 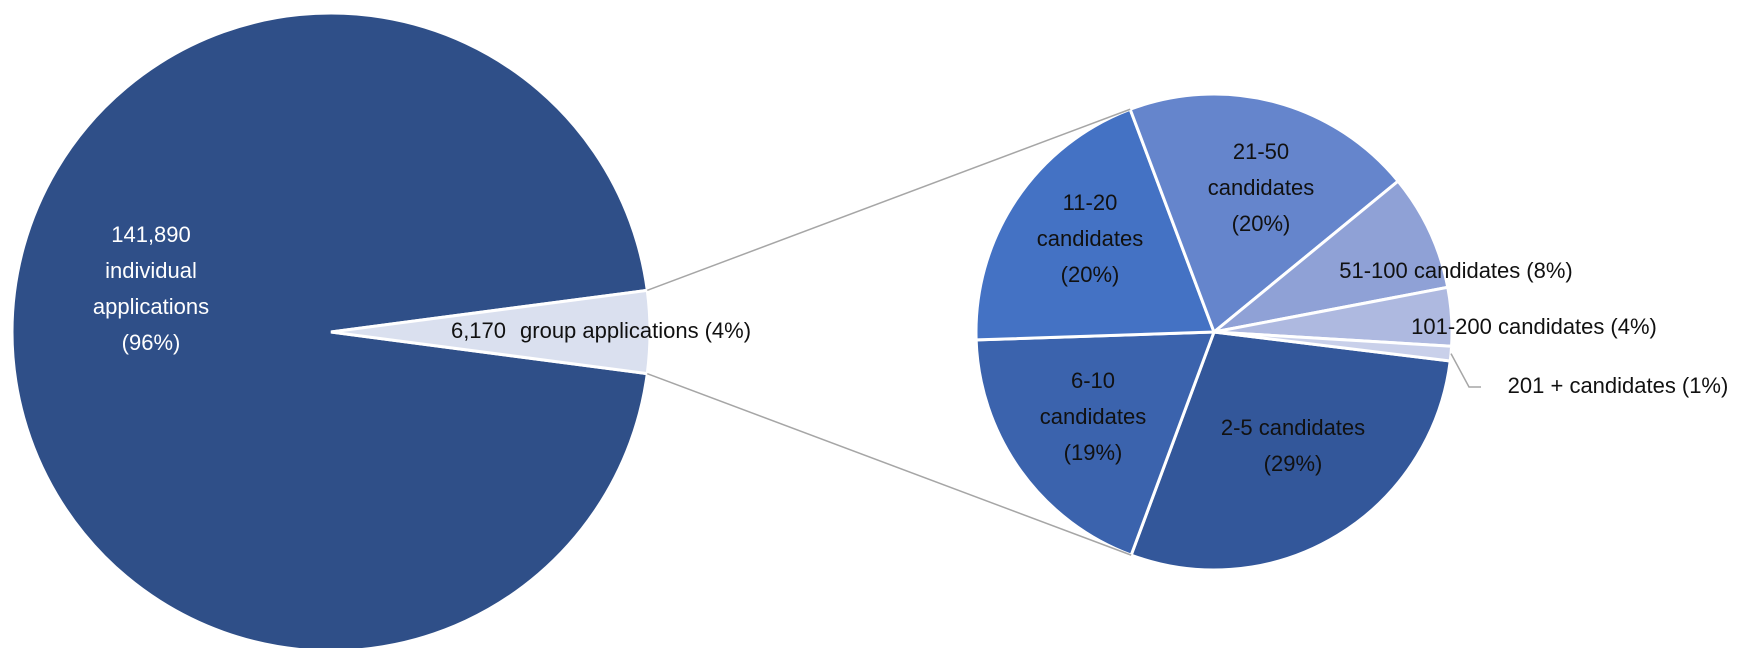 What do you see at coordinates (151, 342) in the screenshot?
I see `percent-label: (96%)` at bounding box center [151, 342].